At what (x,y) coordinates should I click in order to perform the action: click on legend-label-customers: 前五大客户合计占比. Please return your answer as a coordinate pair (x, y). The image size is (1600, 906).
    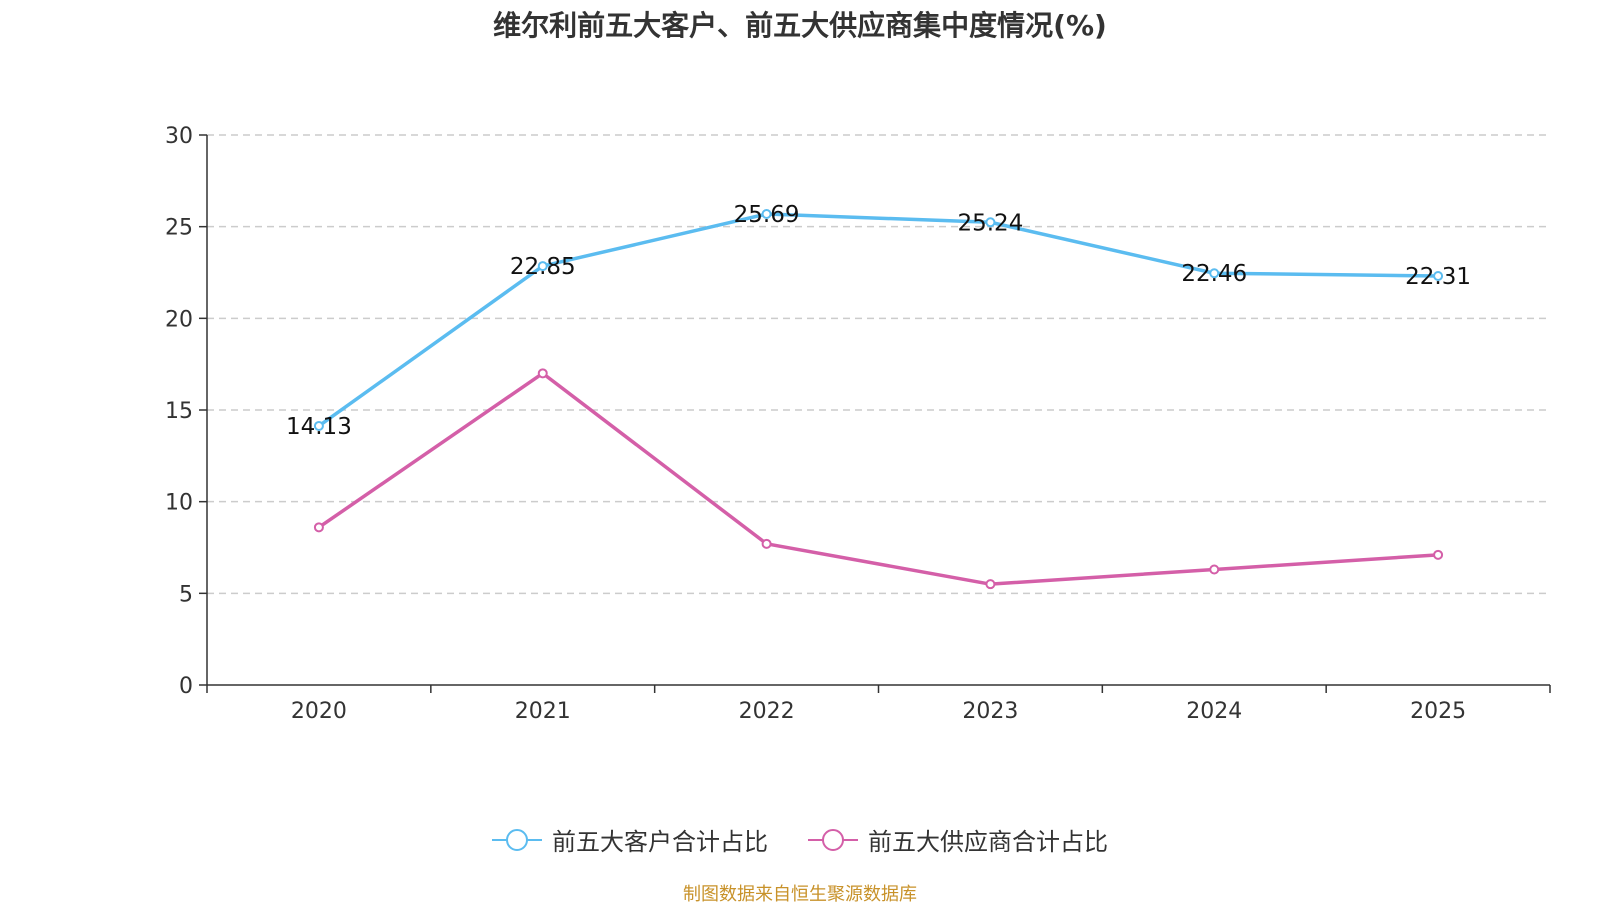
    Looking at the image, I should click on (660, 842).